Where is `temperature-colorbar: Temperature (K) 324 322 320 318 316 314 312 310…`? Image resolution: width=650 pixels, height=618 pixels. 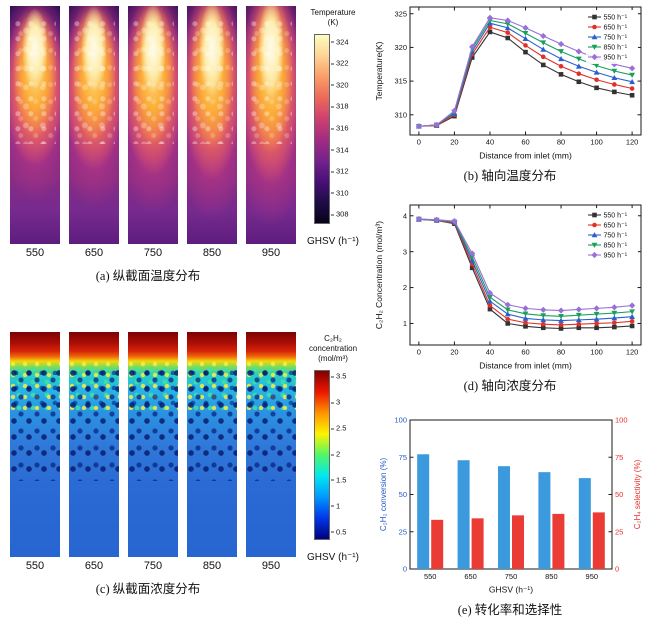
temperature-colorbar: Temperature (K) 324 322 320 318 316 314 312 310… is located at coordinates (336, 145).